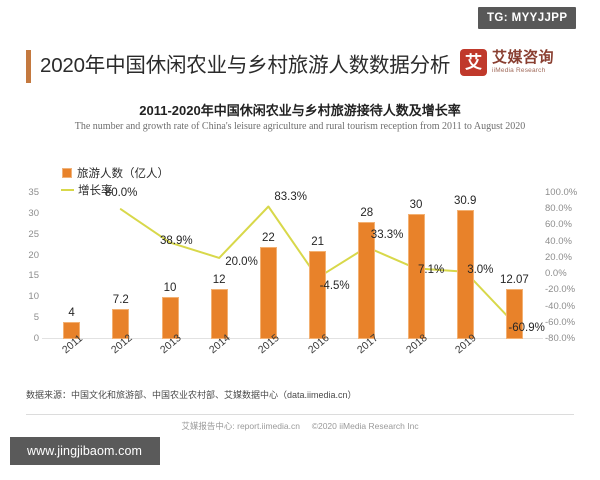  Describe the element at coordinates (526, 327) in the screenshot. I see `growth-rate-label: -60.9%` at that location.